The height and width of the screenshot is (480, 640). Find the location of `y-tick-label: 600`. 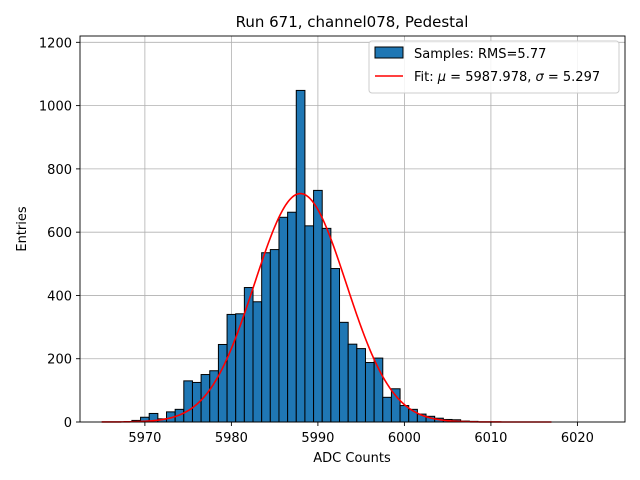

y-tick-label: 600 is located at coordinates (59, 233).